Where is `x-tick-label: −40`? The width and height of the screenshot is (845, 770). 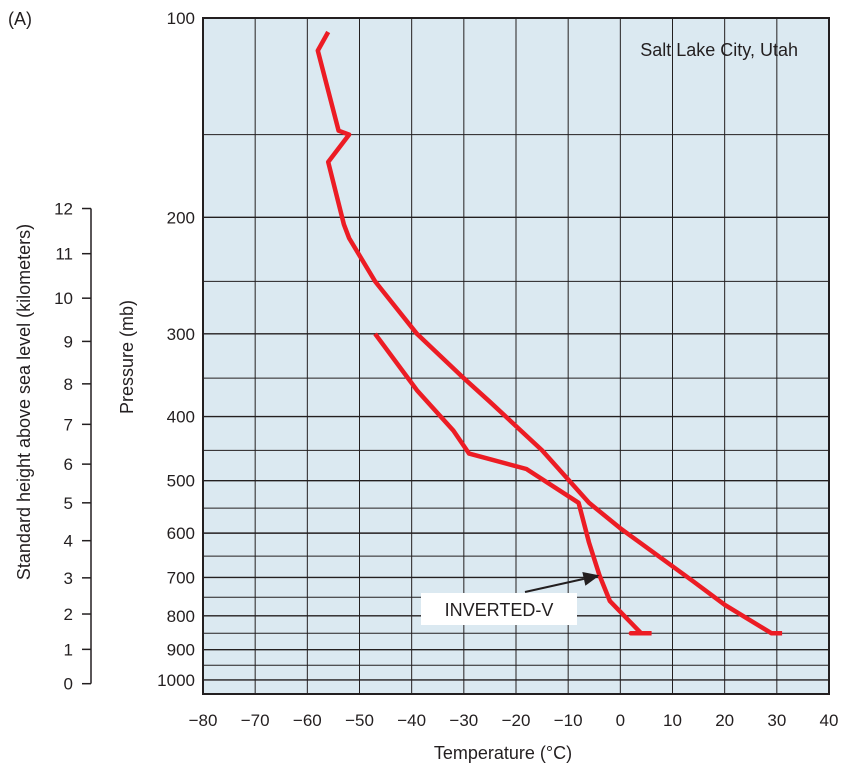
x-tick-label: −40 is located at coordinates (411, 720).